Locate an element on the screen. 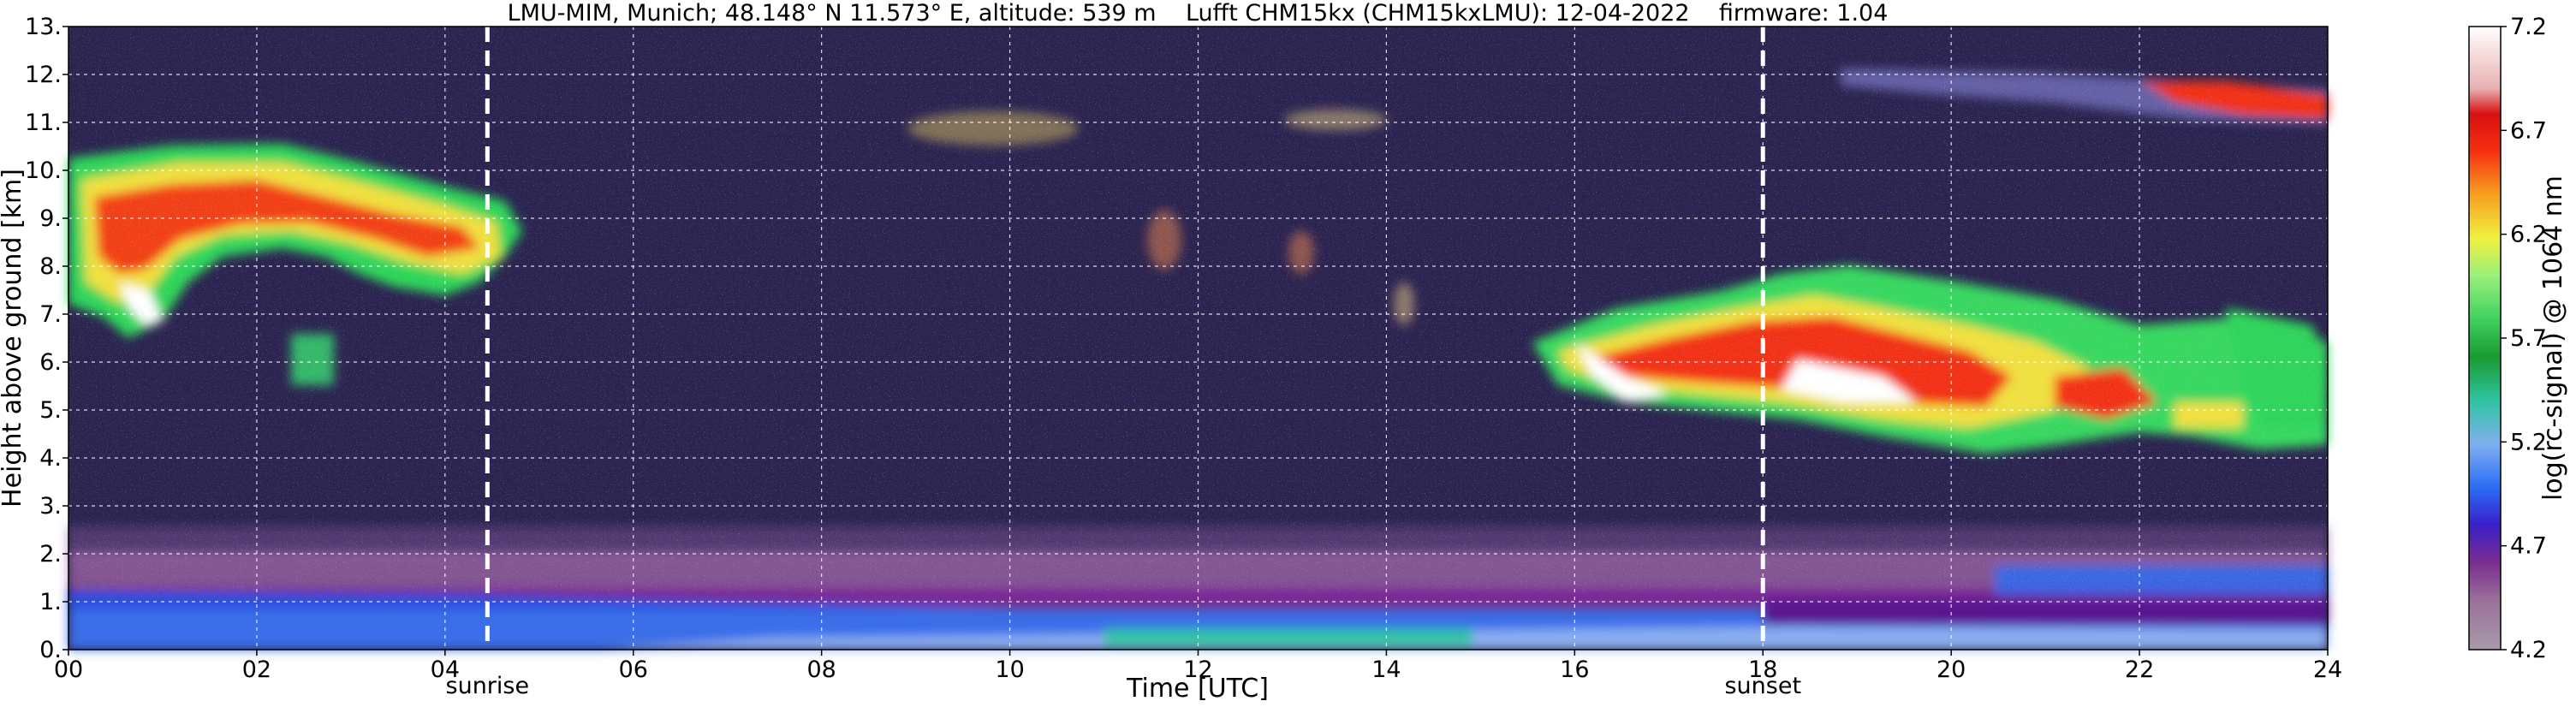  y-tick-label: 12. is located at coordinates (43, 75).